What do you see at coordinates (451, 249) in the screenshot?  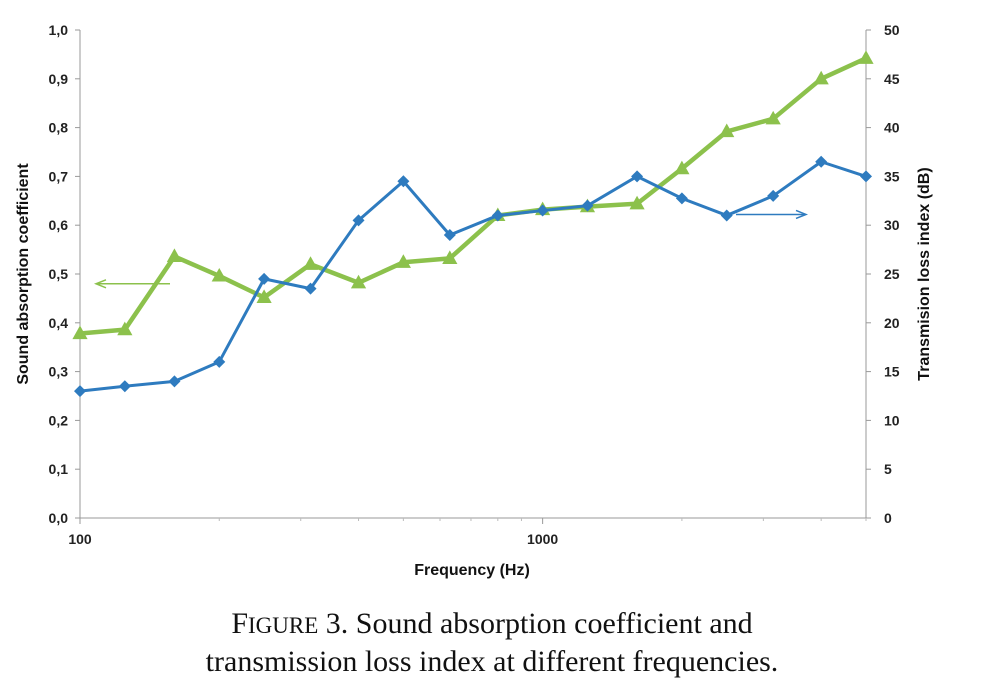 I see `annotation-arrows` at bounding box center [451, 249].